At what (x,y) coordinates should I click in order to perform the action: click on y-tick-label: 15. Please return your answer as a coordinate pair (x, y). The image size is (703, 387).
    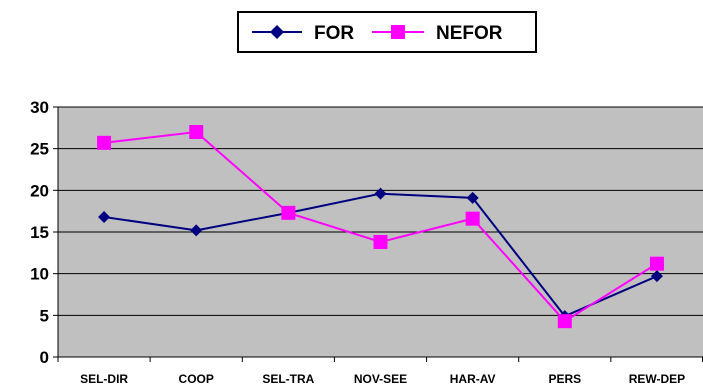
    Looking at the image, I should click on (39, 232).